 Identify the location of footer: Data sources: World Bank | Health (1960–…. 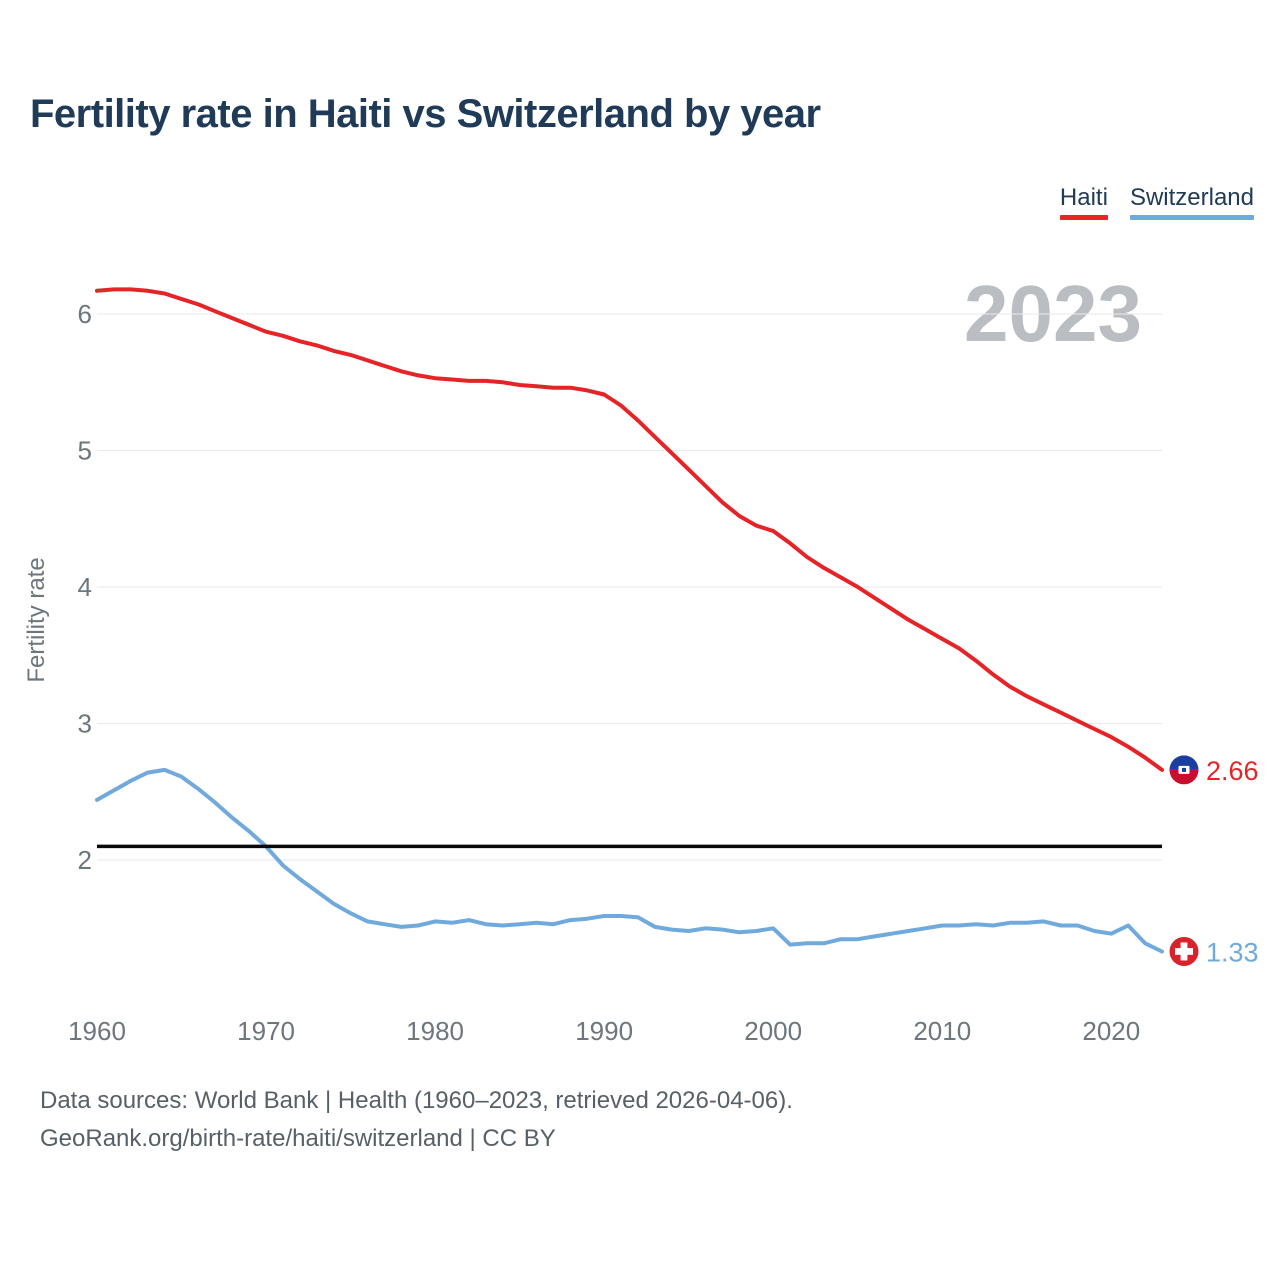
(416, 1120).